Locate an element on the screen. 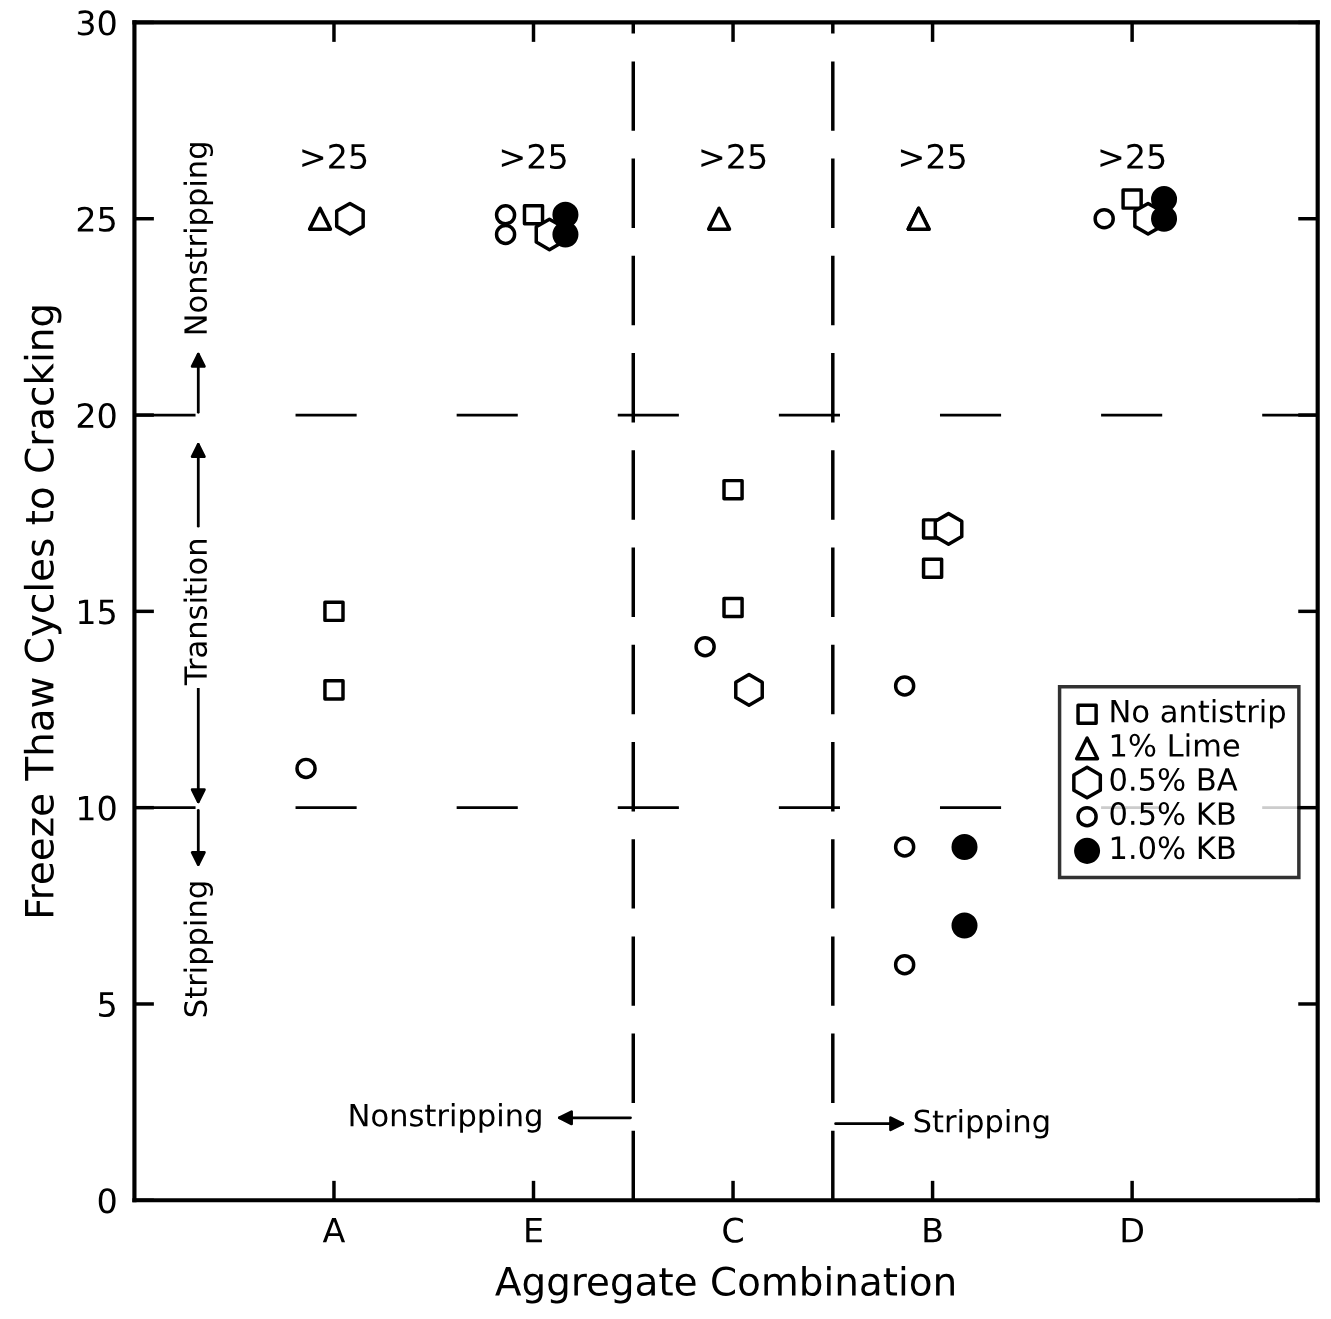 The height and width of the screenshot is (1319, 1331). legend-label: No antistrip is located at coordinates (1198, 714).